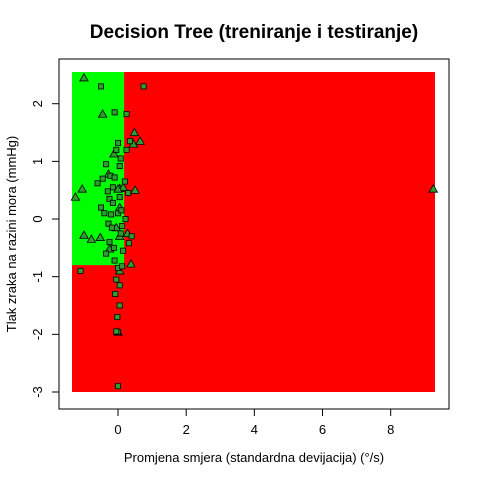  I want to click on y-tick-label: 1, so click(37, 161).